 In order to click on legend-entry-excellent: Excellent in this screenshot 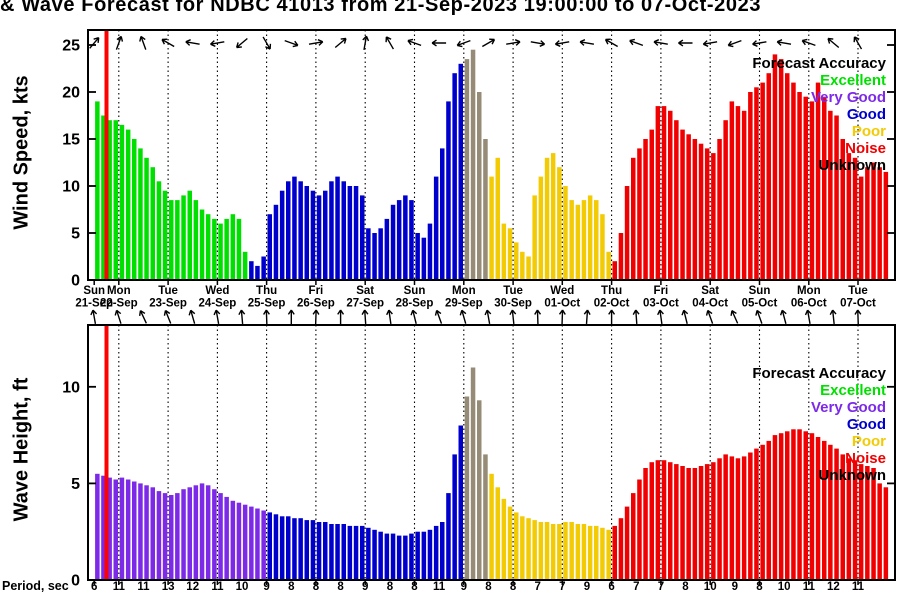, I will do `click(853, 80)`.